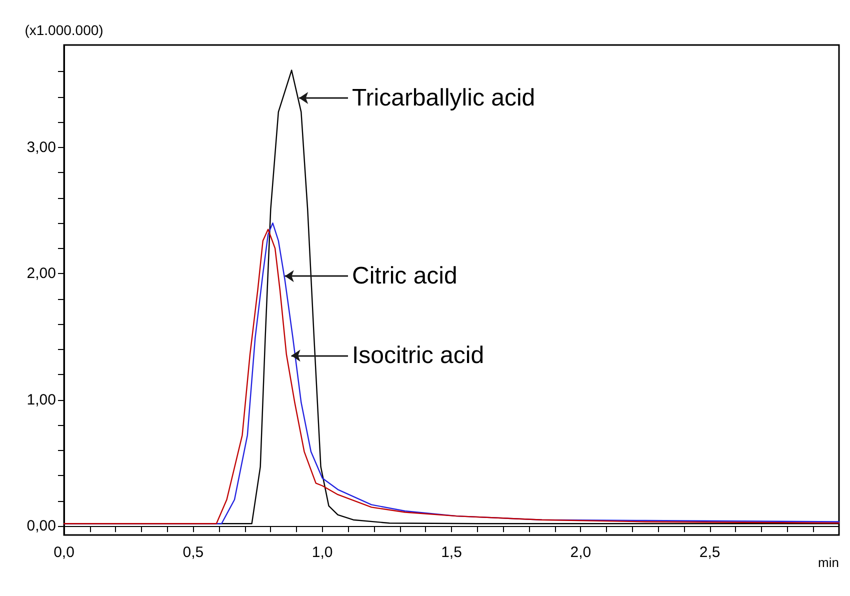  Describe the element at coordinates (451, 552) in the screenshot. I see `x-tick-label: 1,5` at that location.